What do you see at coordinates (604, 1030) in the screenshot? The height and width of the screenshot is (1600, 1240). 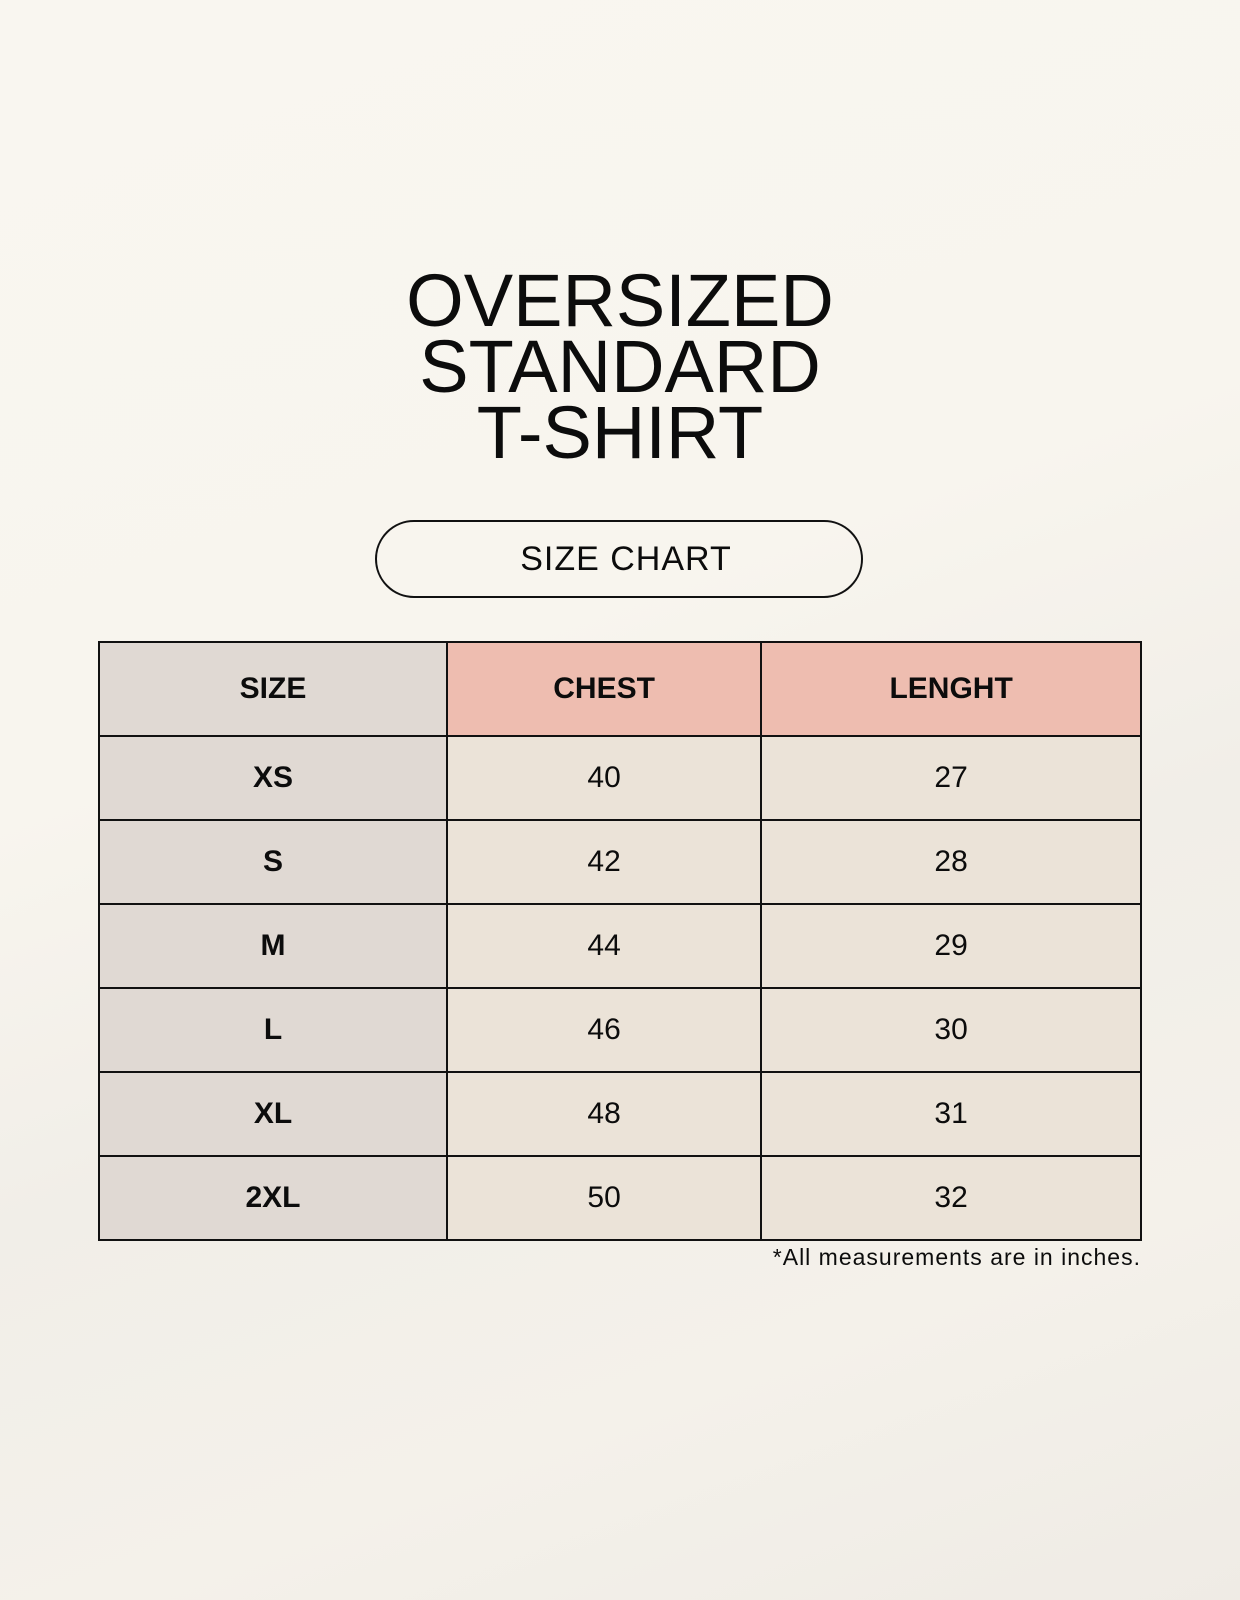 I see `chest-cell: 46` at bounding box center [604, 1030].